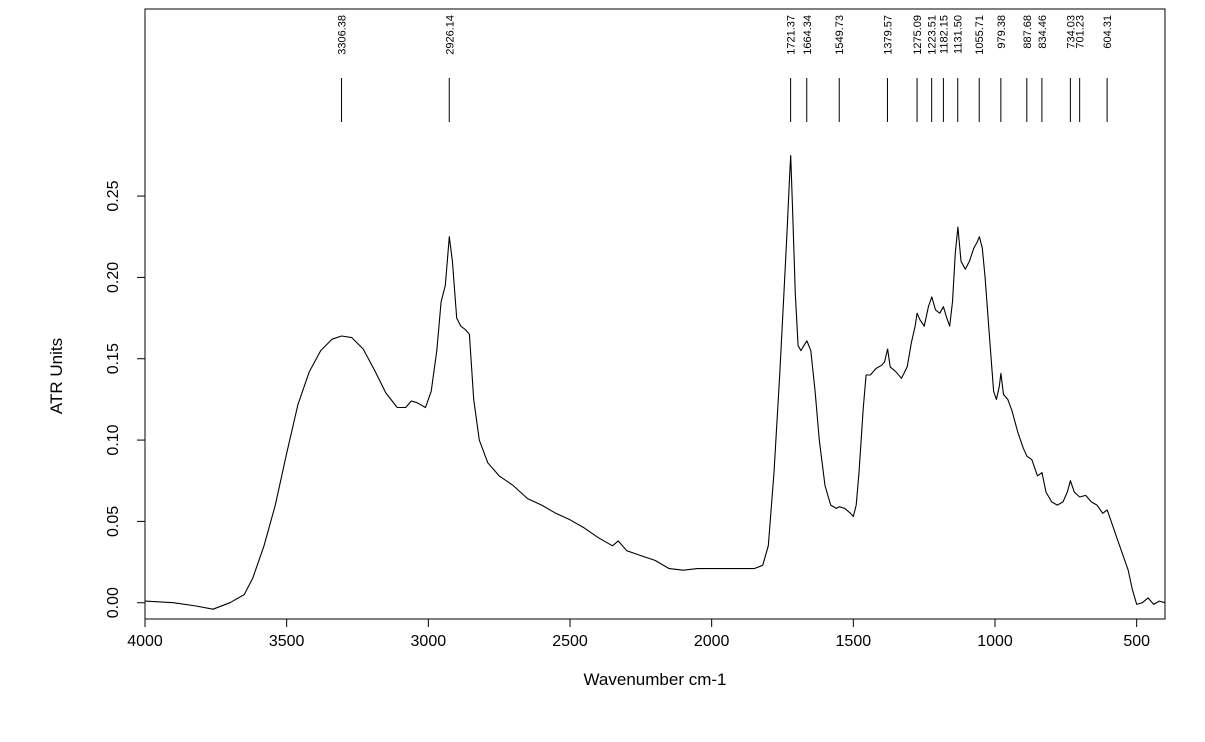 The height and width of the screenshot is (742, 1205). Describe the element at coordinates (113, 277) in the screenshot. I see `y-tick-label: 0.20` at that location.